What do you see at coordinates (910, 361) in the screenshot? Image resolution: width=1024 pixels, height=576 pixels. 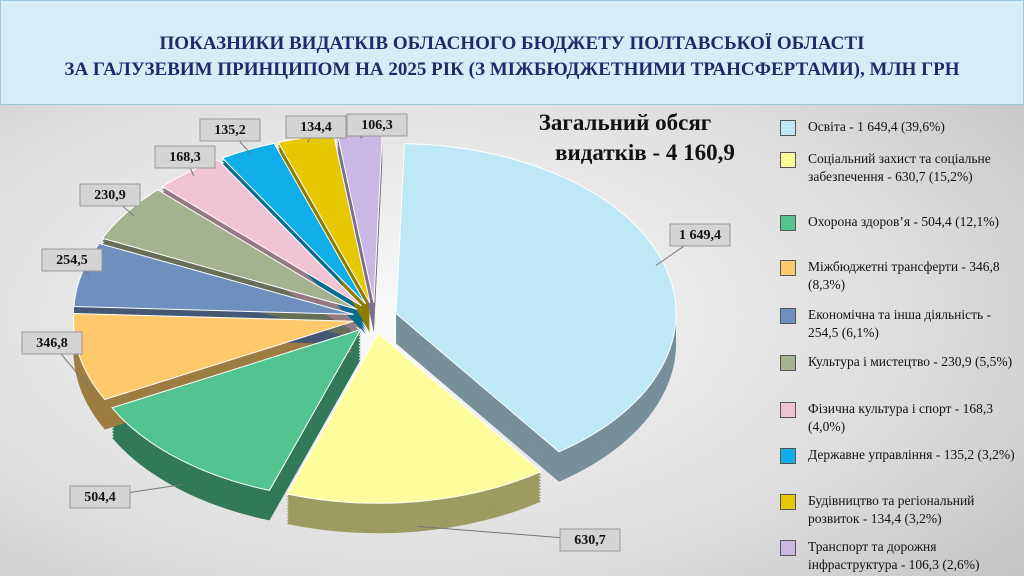 I see `legend-text: Культура і мистецтво - 230,9 (5,5%)` at bounding box center [910, 361].